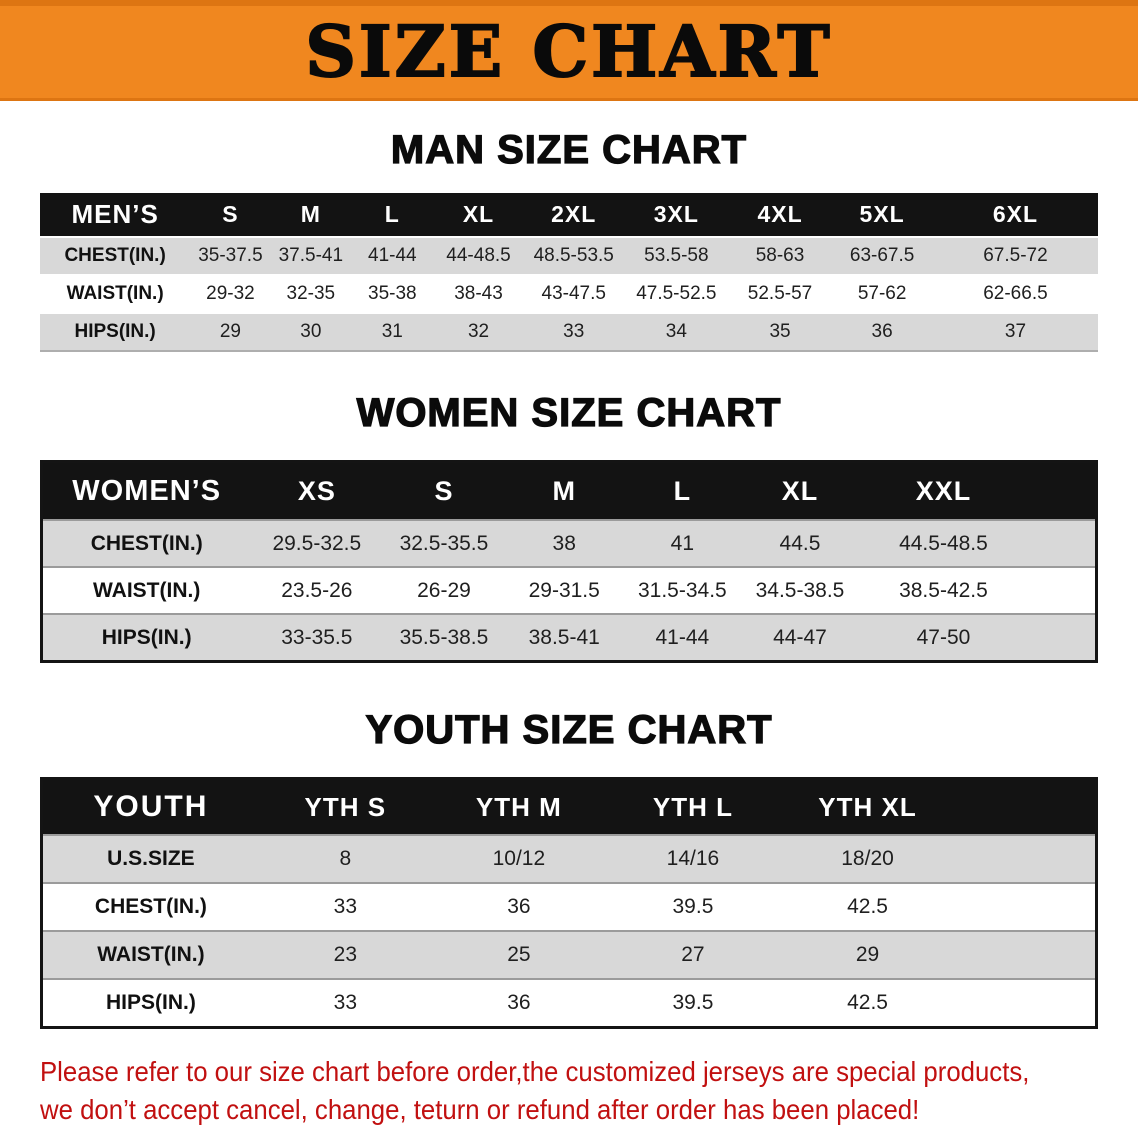 Image resolution: width=1138 pixels, height=1132 pixels. What do you see at coordinates (676, 256) in the screenshot?
I see `data-cell: 53.5-58` at bounding box center [676, 256].